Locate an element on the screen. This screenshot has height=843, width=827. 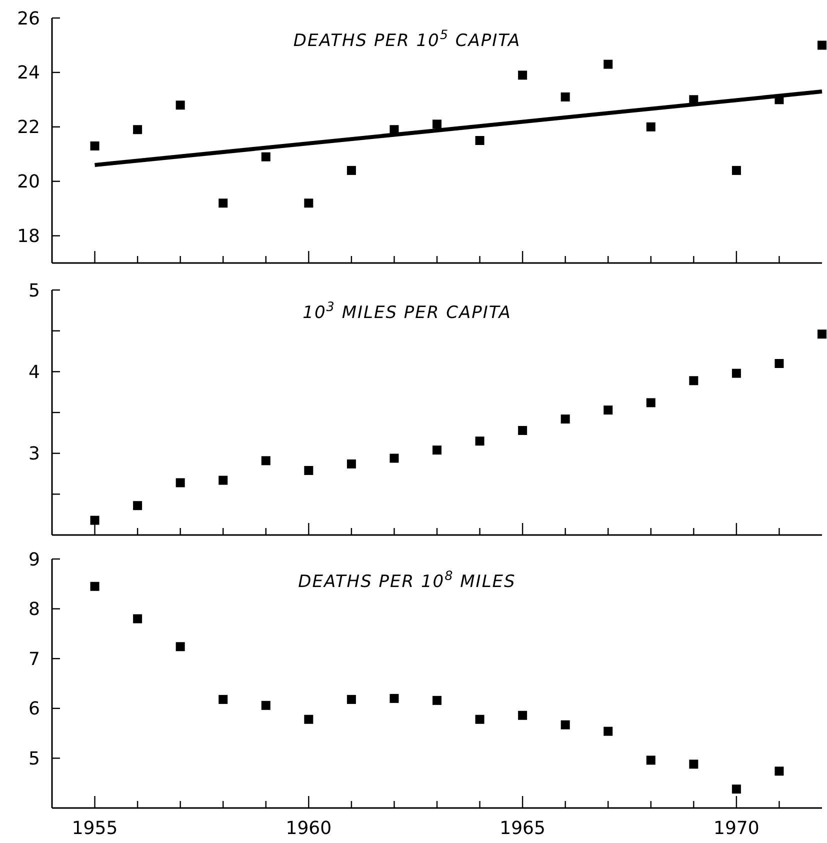
x-tick-label: 1960 is located at coordinates (309, 828).